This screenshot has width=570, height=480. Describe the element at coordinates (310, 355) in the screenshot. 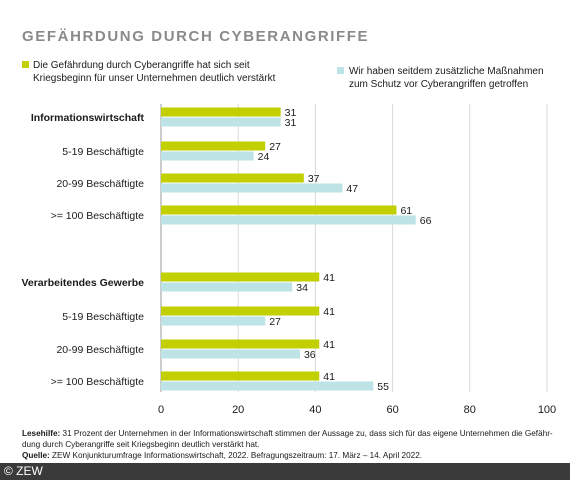

I see `value-label-series-2-category-6: 36` at that location.